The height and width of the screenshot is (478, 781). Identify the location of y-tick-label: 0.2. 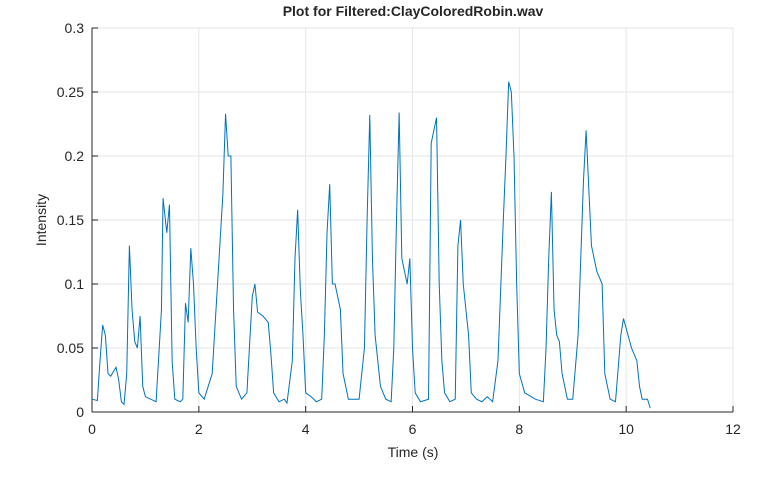
(75, 156).